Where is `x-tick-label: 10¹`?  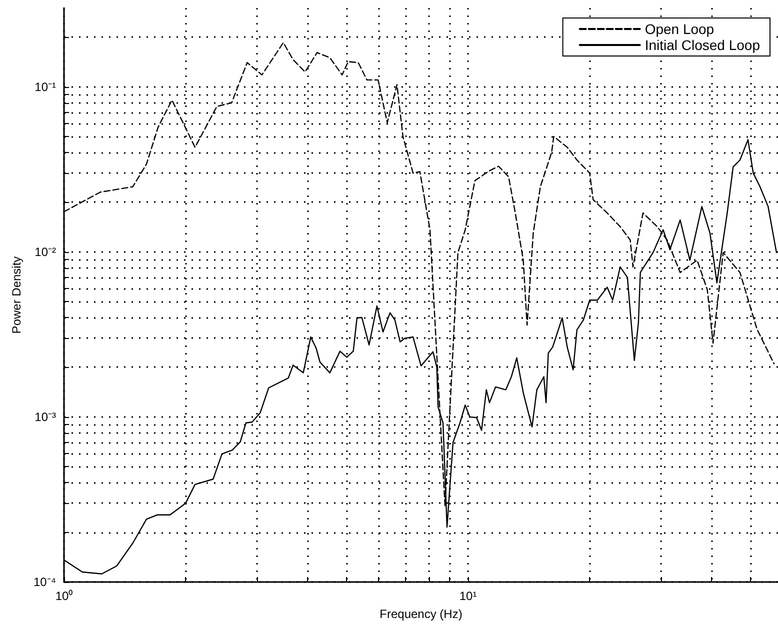
x-tick-label: 10¹ is located at coordinates (468, 596).